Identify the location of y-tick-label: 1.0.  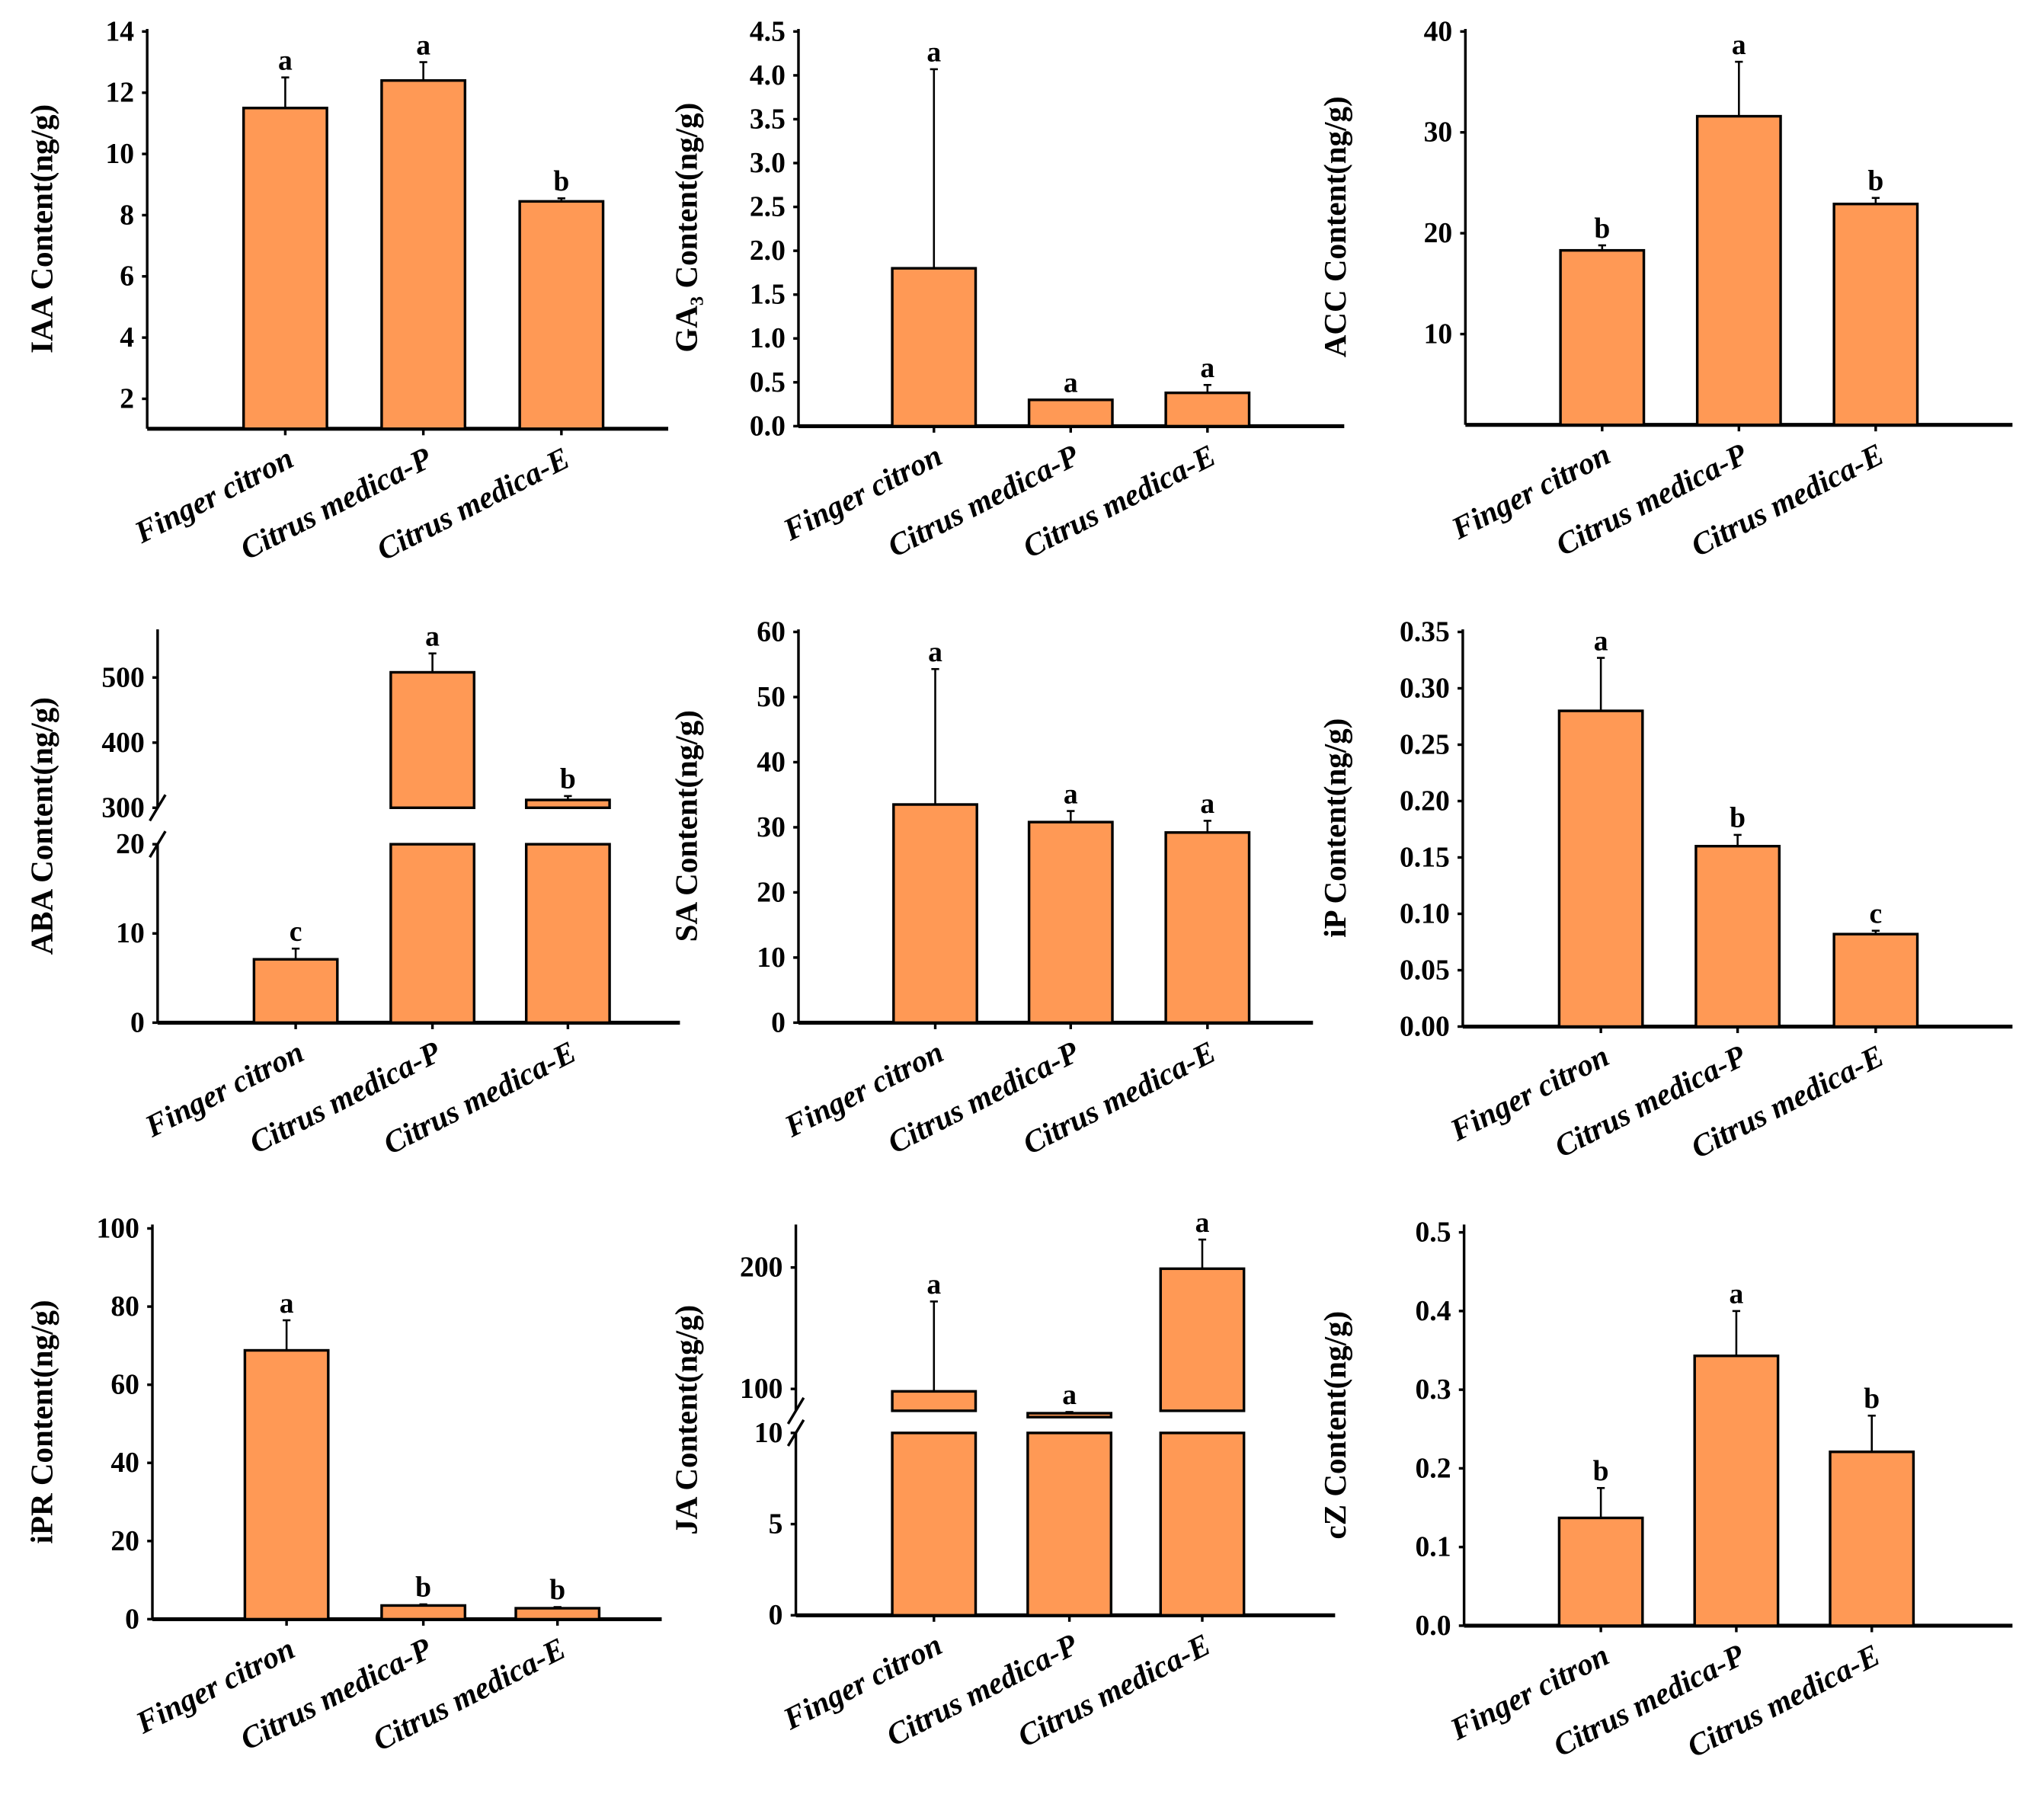
(768, 338).